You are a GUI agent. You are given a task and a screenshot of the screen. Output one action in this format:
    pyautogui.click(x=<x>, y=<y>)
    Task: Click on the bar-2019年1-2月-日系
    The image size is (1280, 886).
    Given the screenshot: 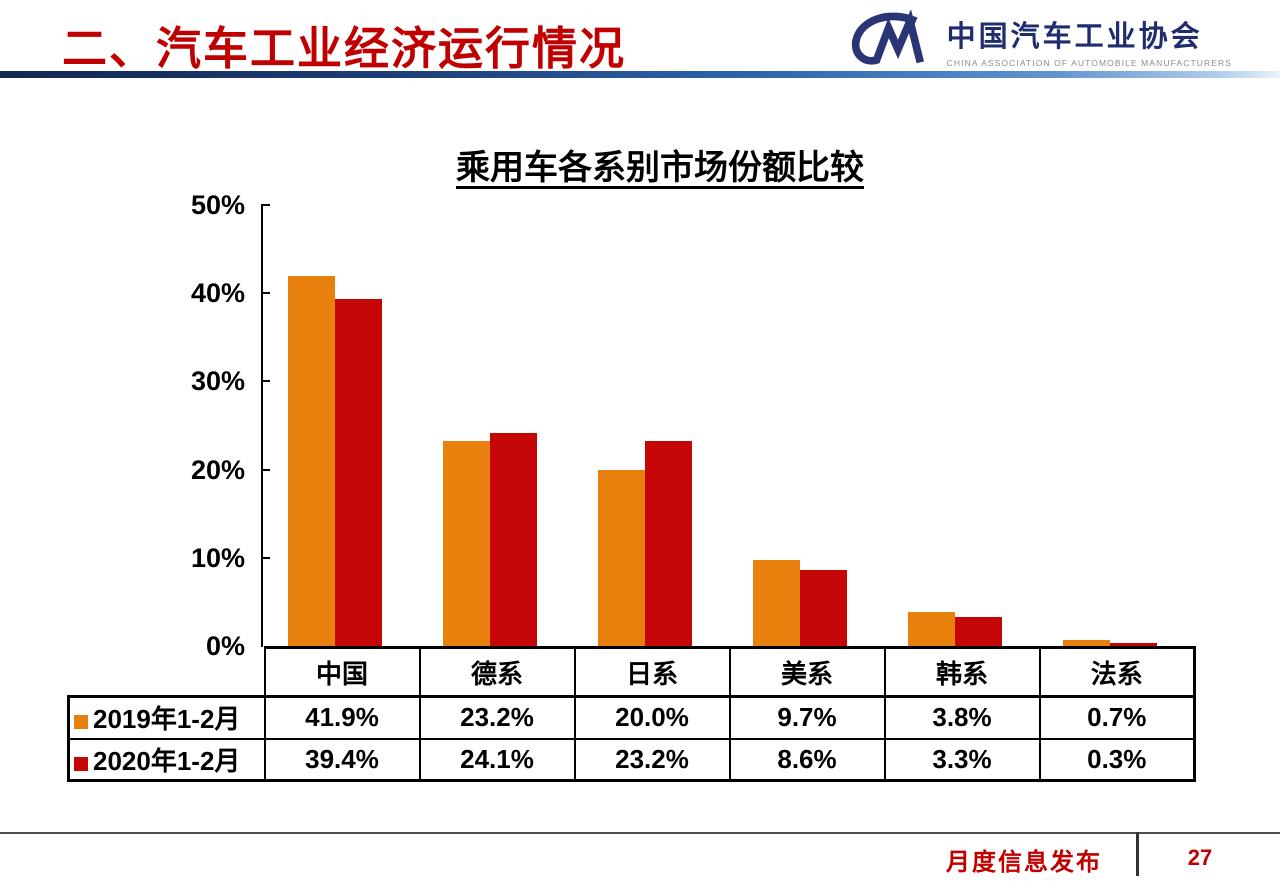 What is the action you would take?
    pyautogui.click(x=621, y=557)
    